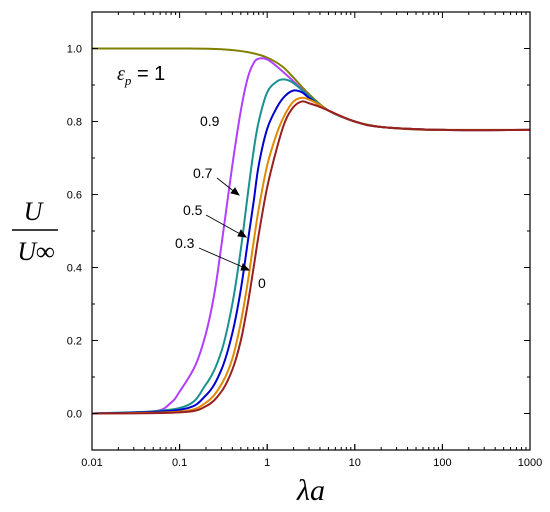 The height and width of the screenshot is (512, 550). Describe the element at coordinates (141, 75) in the screenshot. I see `label-ep1: εp = 1` at that location.